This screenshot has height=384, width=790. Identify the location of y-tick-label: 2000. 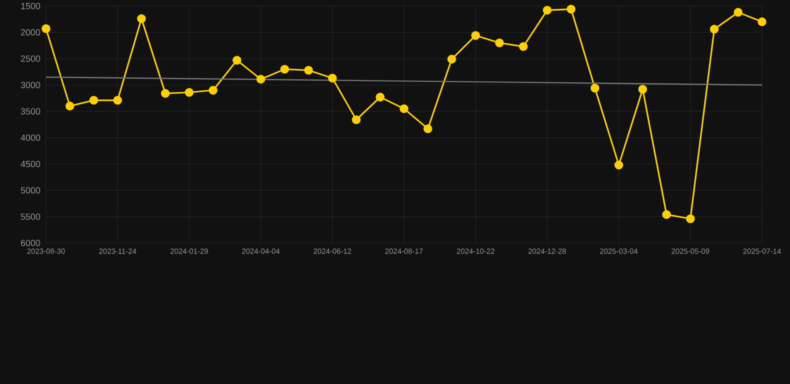
(30, 32).